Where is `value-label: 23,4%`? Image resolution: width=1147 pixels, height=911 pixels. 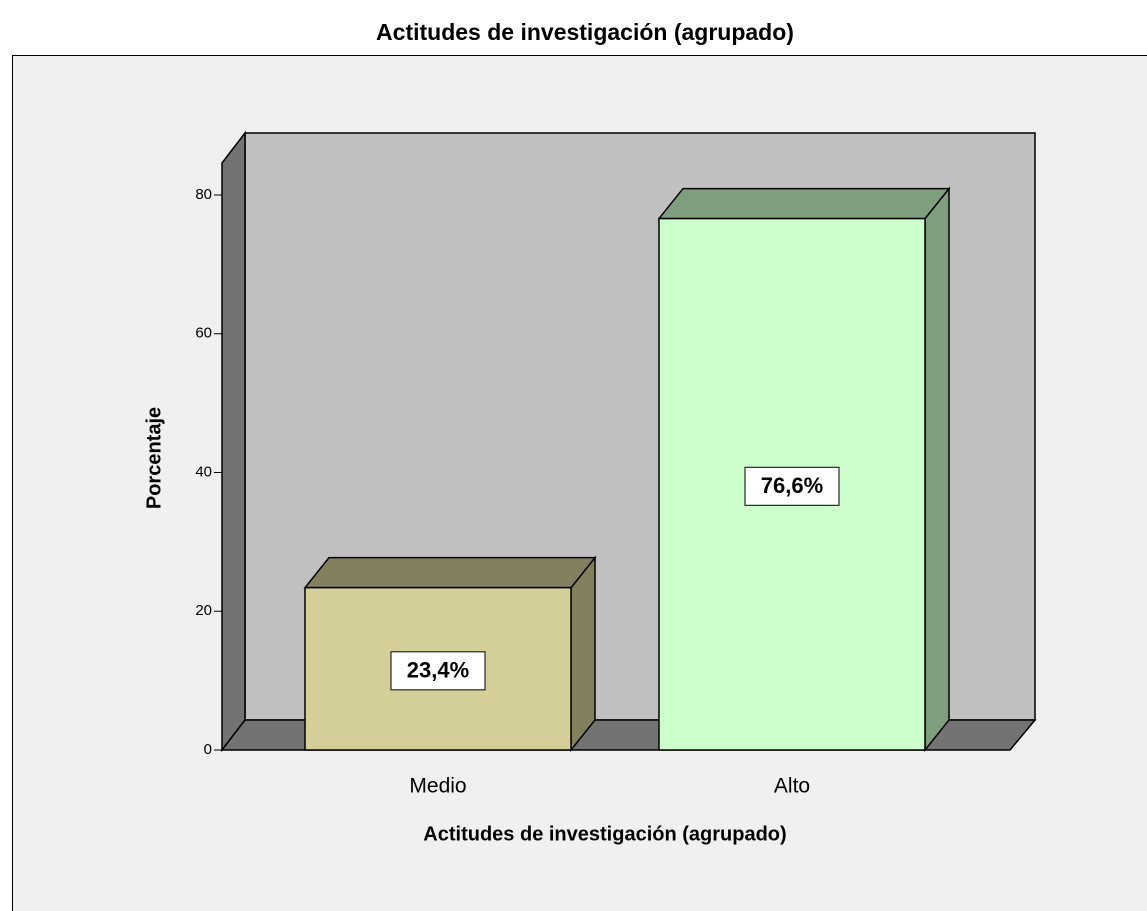
value-label: 23,4% is located at coordinates (438, 670).